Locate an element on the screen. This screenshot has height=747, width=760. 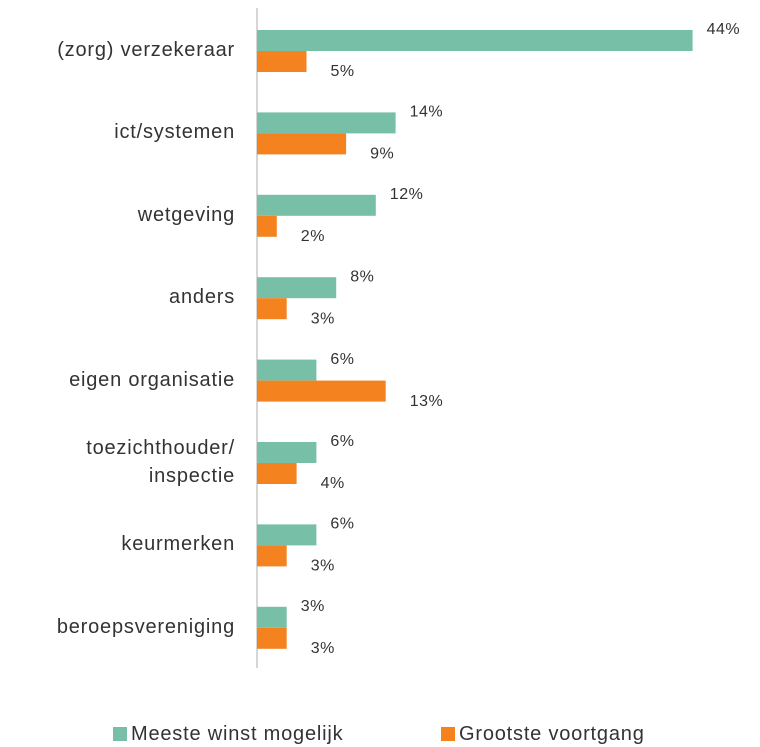
data-label: 12% is located at coordinates (407, 194).